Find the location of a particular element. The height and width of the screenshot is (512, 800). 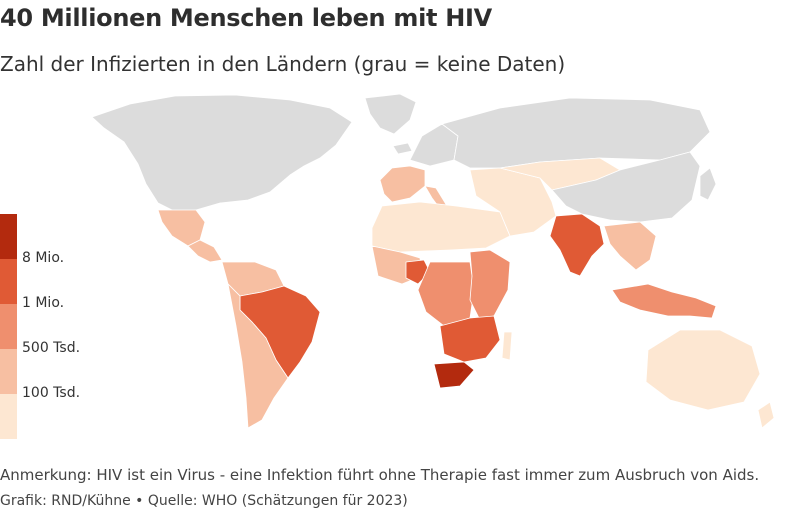

region-india is located at coordinates (577, 245).